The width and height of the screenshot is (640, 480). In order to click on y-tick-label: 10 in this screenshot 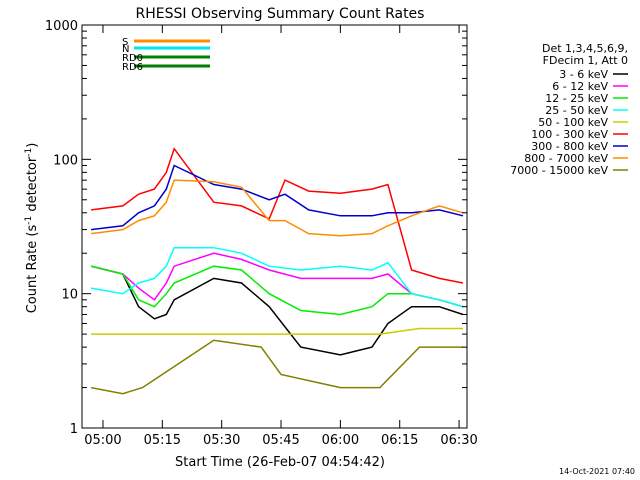, I will do `click(69, 295)`.